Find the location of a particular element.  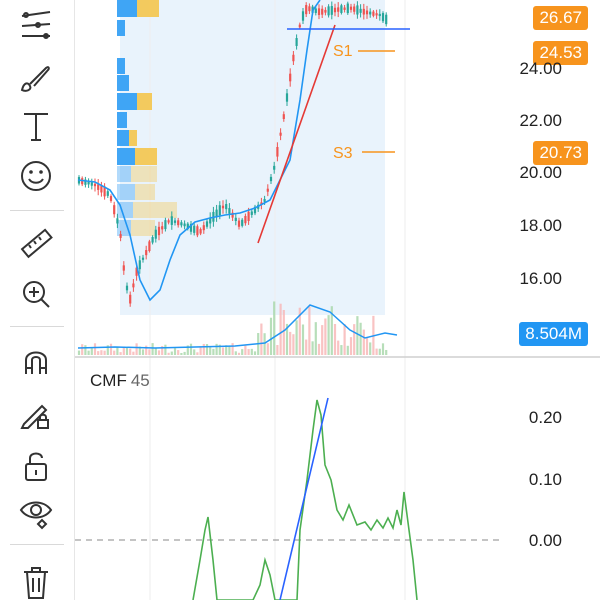

zoom-in-icon is located at coordinates (36, 294).